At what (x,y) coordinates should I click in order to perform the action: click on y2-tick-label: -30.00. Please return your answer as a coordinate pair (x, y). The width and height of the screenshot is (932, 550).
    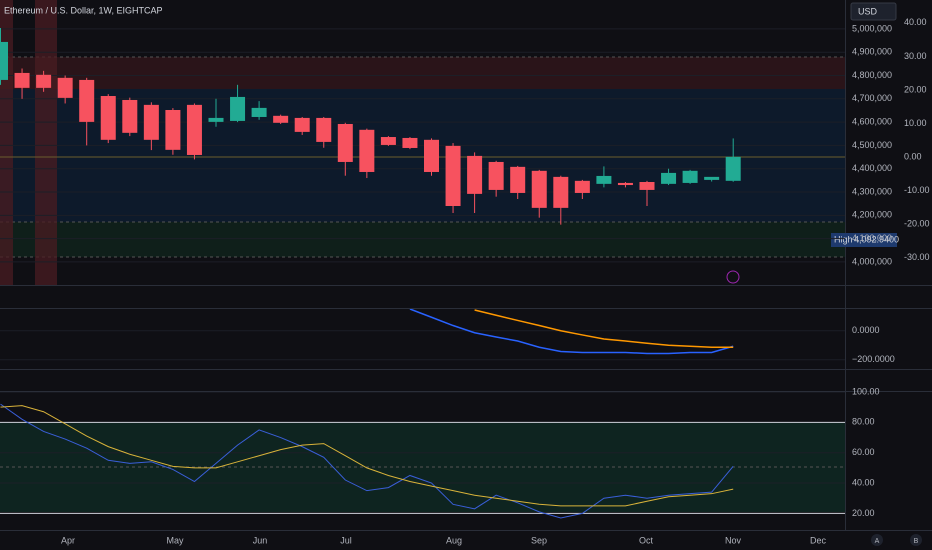
    Looking at the image, I should click on (917, 257).